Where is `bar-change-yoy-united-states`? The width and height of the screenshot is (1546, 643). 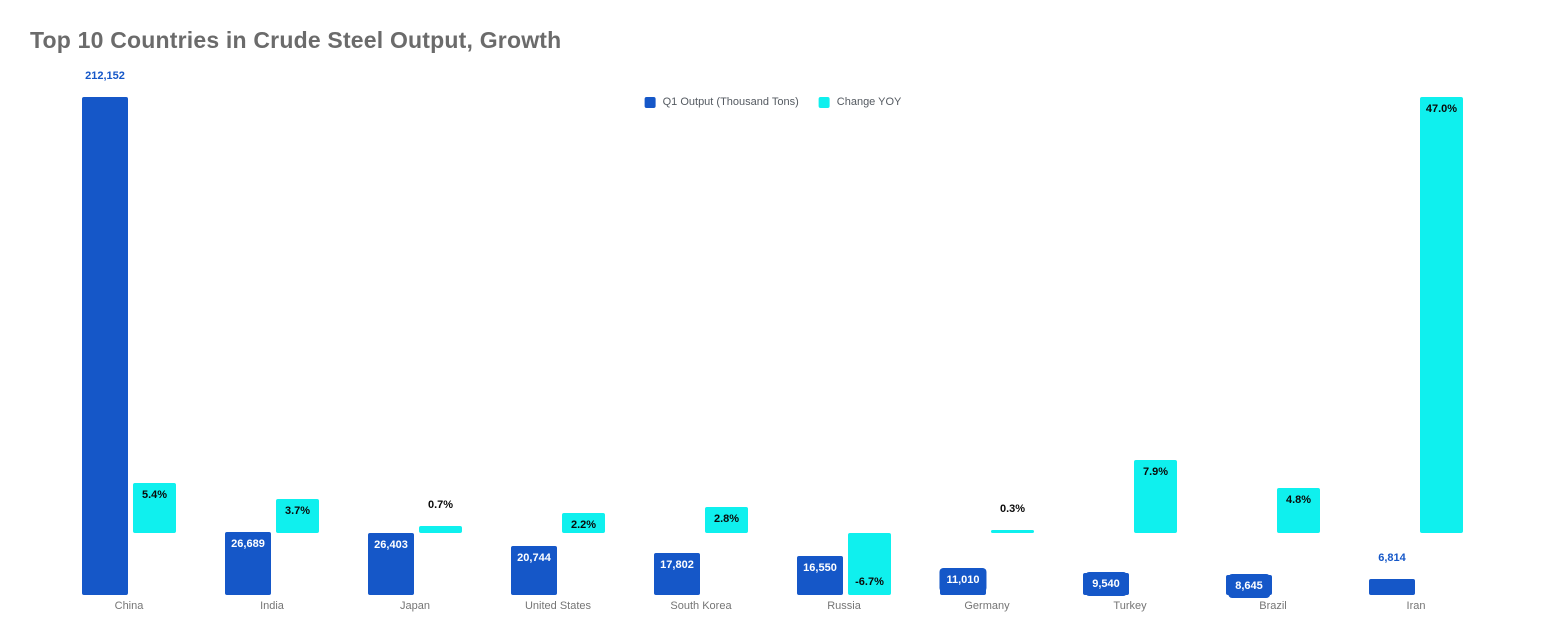
bar-change-yoy-united-states is located at coordinates (583, 522).